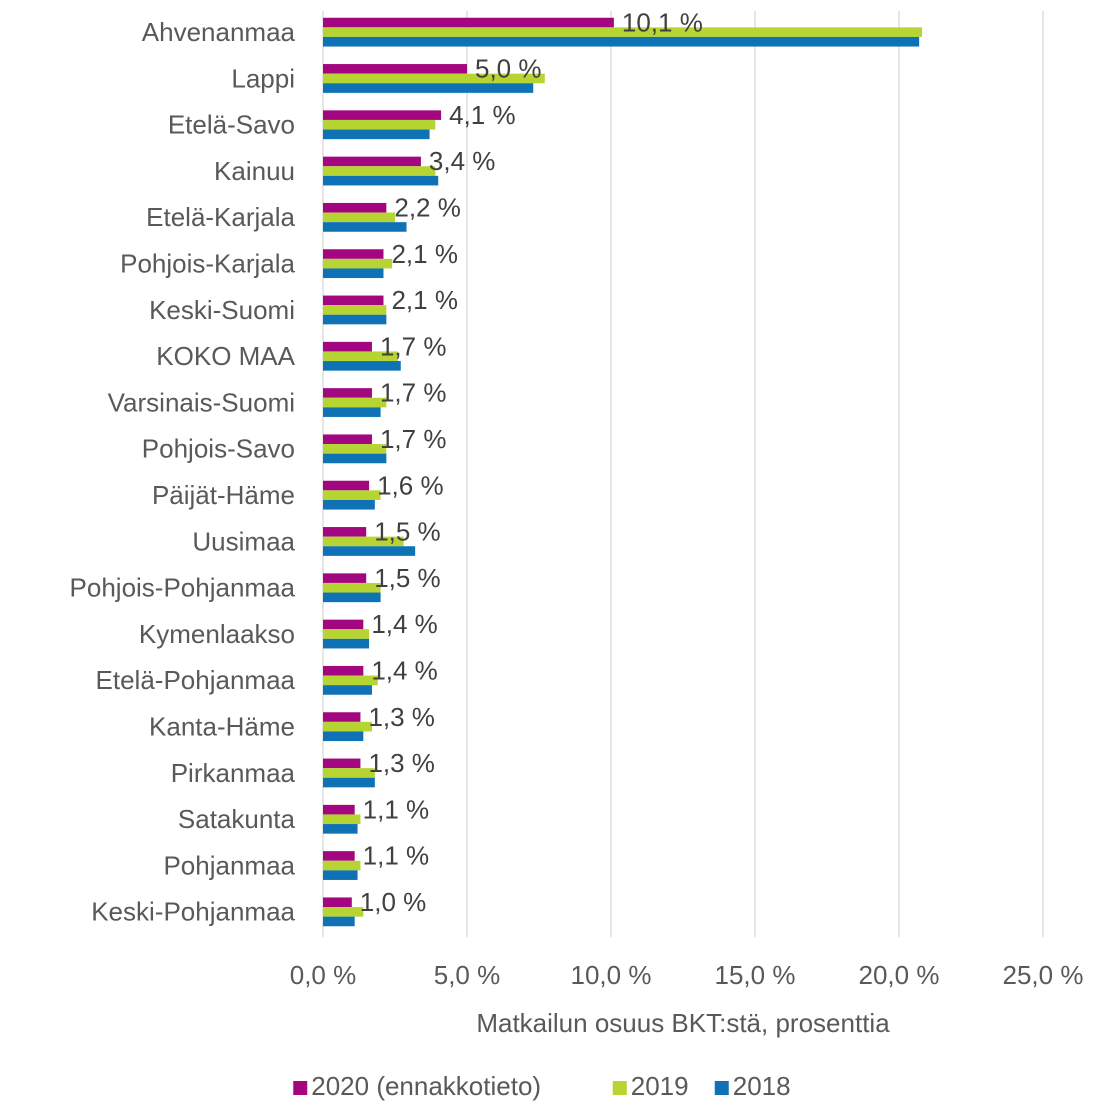 This screenshot has width=1097, height=1107. Describe the element at coordinates (222, 727) in the screenshot. I see `category-label: Kanta-Häme` at that location.